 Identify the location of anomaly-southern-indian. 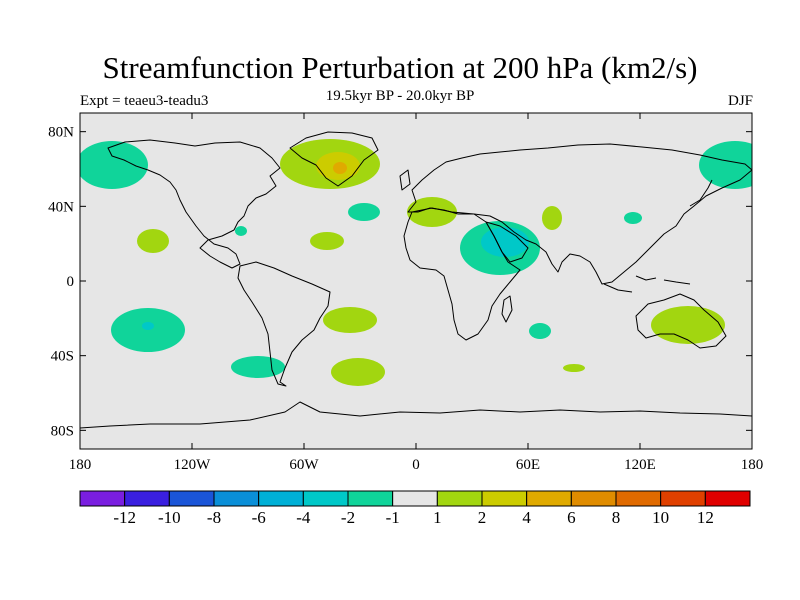
(574, 368).